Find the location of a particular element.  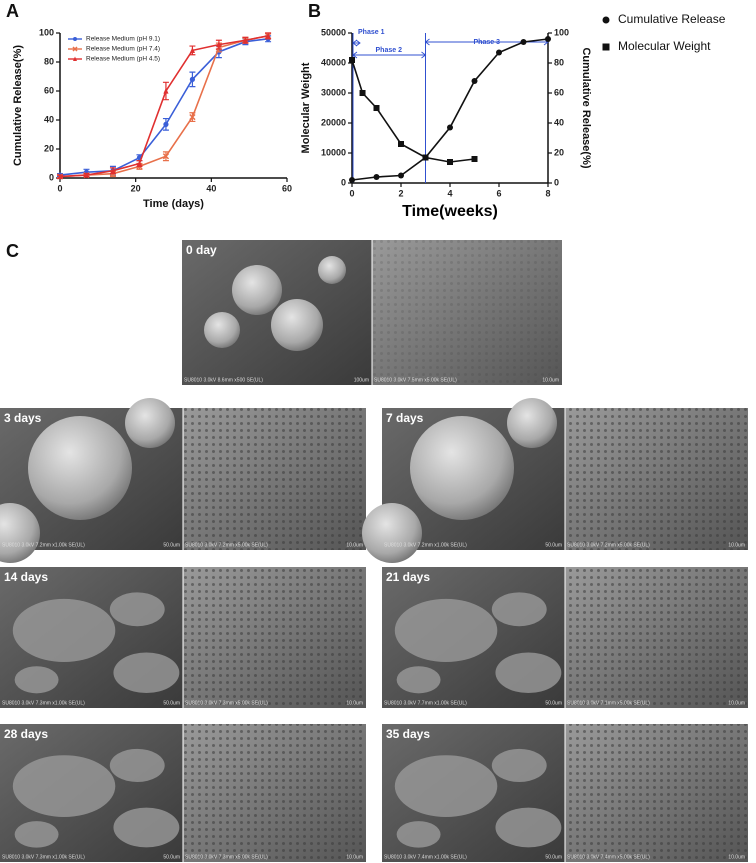

image-caption: SU8010 3.0kV 7.7mm x1.00k SE(UL) is located at coordinates (425, 703).